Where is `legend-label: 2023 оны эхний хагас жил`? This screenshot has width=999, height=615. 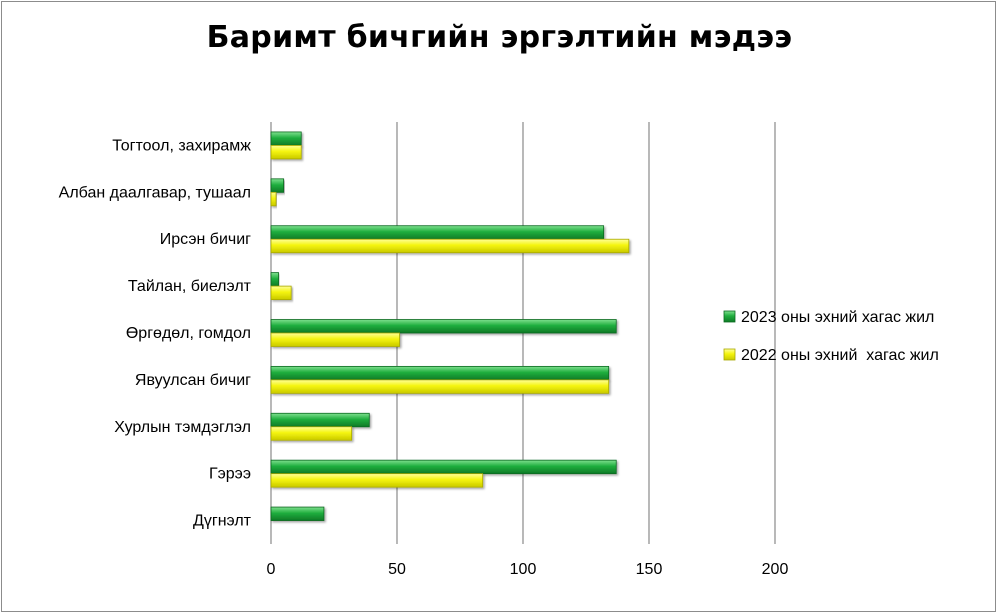 legend-label: 2023 оны эхний хагас жил is located at coordinates (837, 317).